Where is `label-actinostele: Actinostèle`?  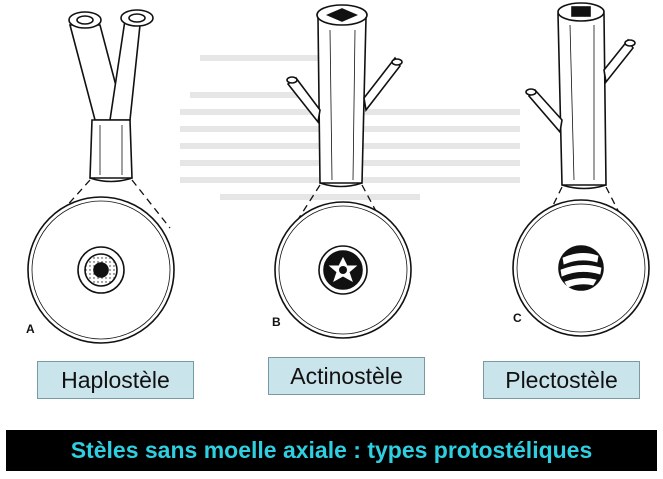 label-actinostele: Actinostèle is located at coordinates (346, 376).